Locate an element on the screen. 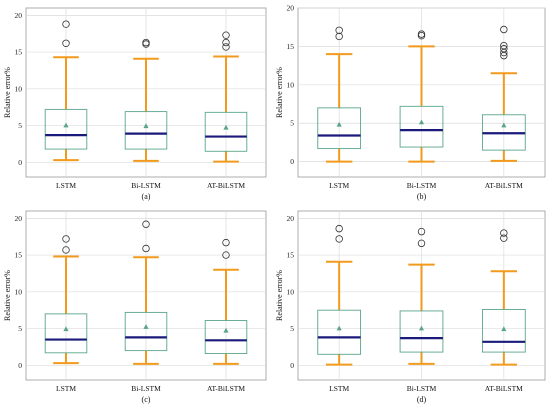  panel-label: (b) is located at coordinates (422, 196).